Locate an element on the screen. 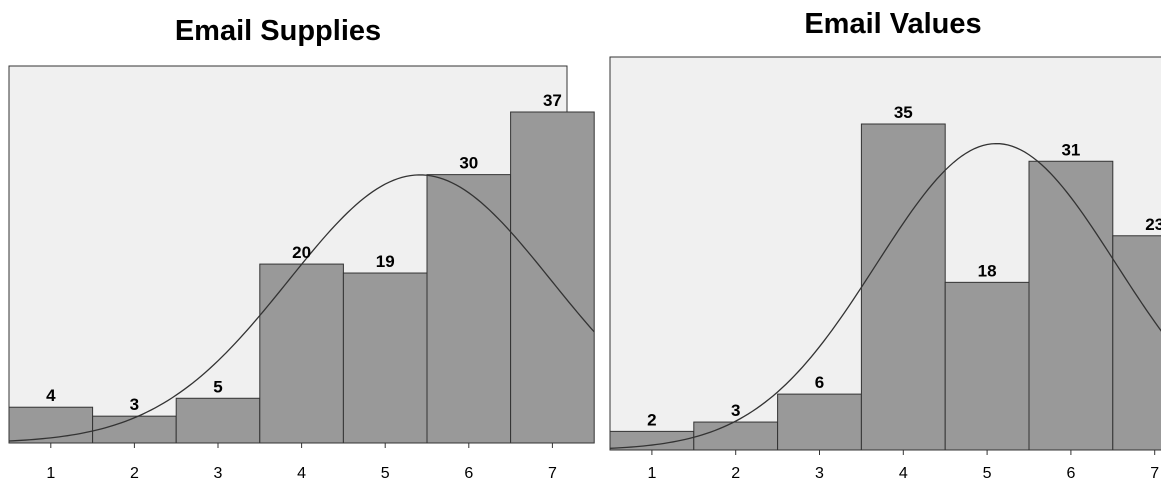 The image size is (1161, 479). data-label: 19 is located at coordinates (385, 261).